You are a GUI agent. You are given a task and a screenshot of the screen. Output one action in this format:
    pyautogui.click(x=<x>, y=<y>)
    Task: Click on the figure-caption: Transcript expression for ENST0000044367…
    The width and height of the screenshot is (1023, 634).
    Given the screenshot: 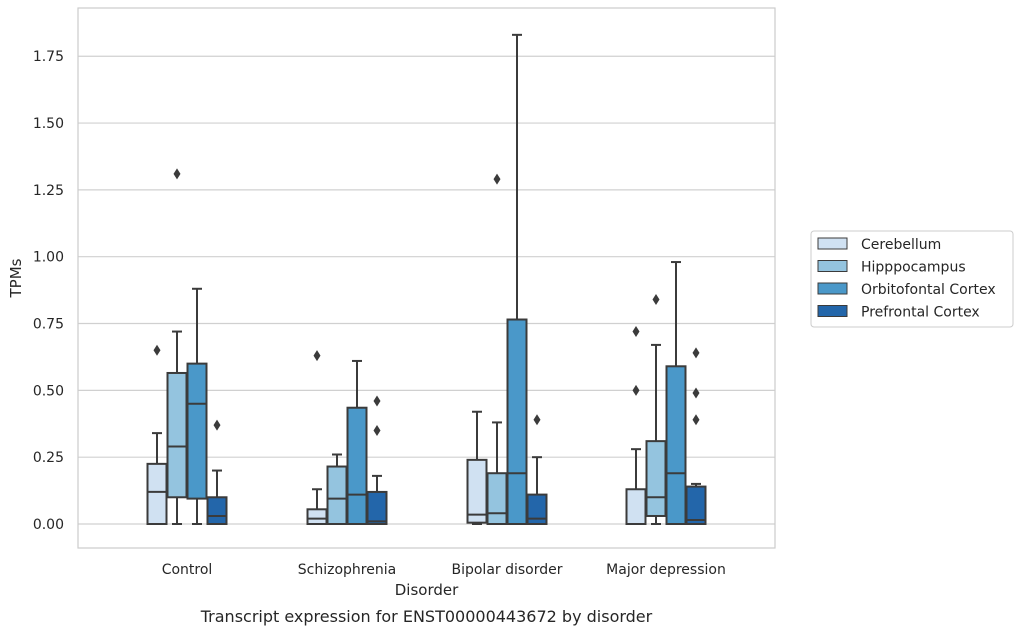 What is the action you would take?
    pyautogui.click(x=426, y=616)
    